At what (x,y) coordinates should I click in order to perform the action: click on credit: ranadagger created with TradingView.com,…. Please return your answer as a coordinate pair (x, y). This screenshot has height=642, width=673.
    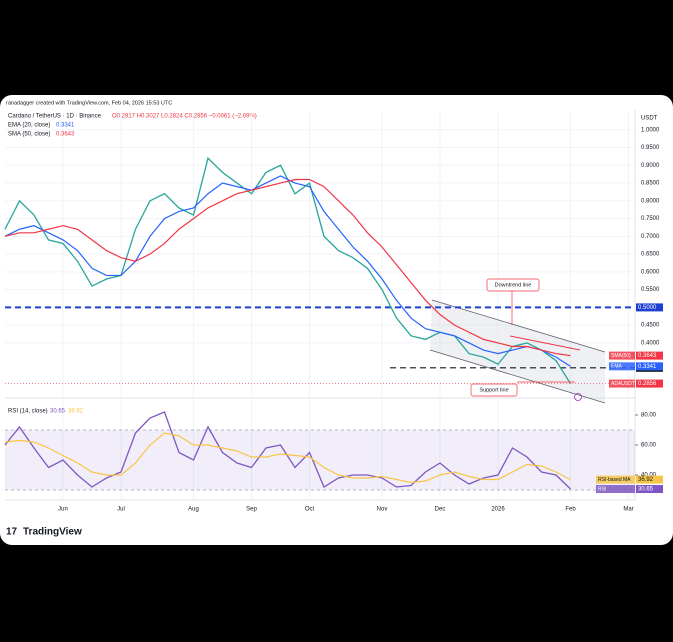
    Looking at the image, I should click on (89, 103).